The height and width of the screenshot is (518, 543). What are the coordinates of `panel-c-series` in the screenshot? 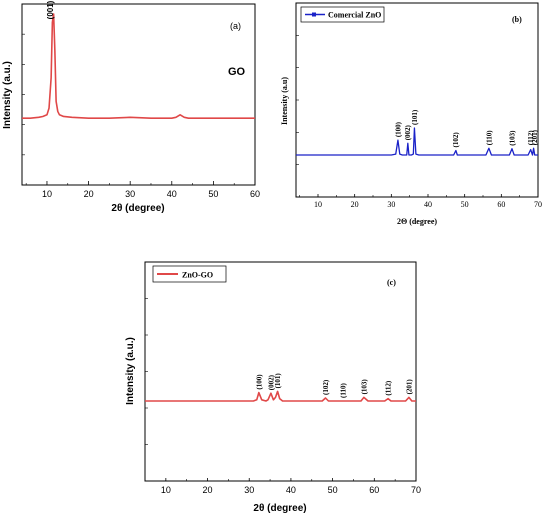 It's located at (280, 396).